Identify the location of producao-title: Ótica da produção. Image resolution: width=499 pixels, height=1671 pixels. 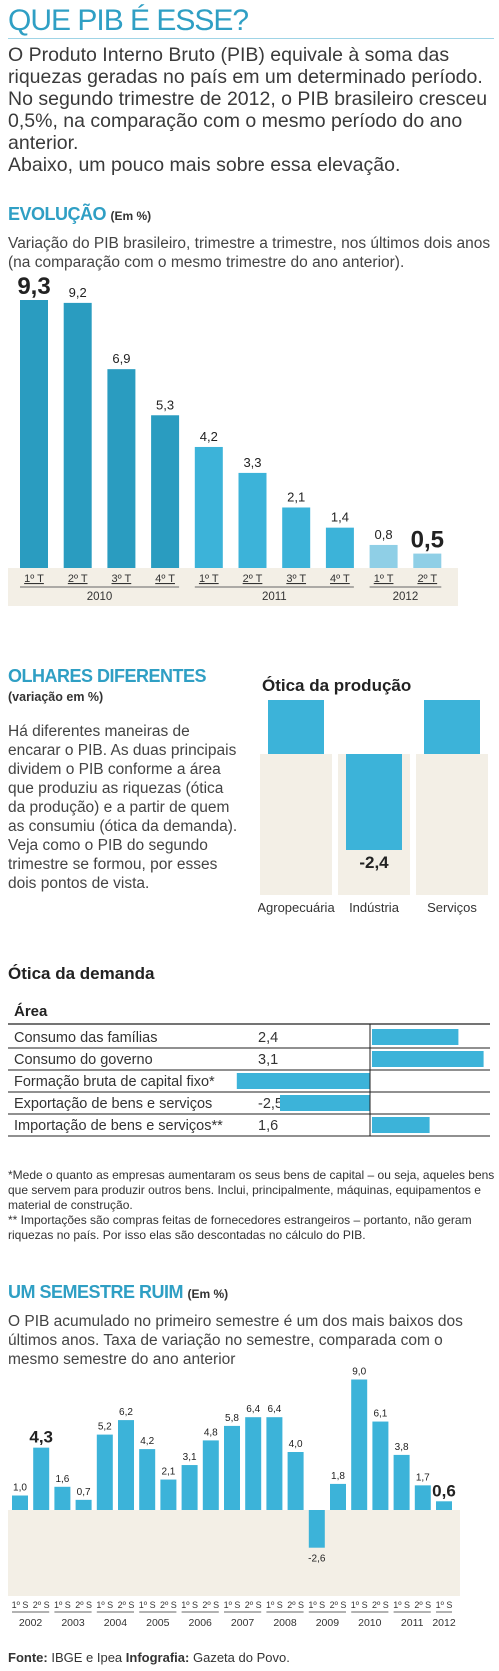
(337, 685).